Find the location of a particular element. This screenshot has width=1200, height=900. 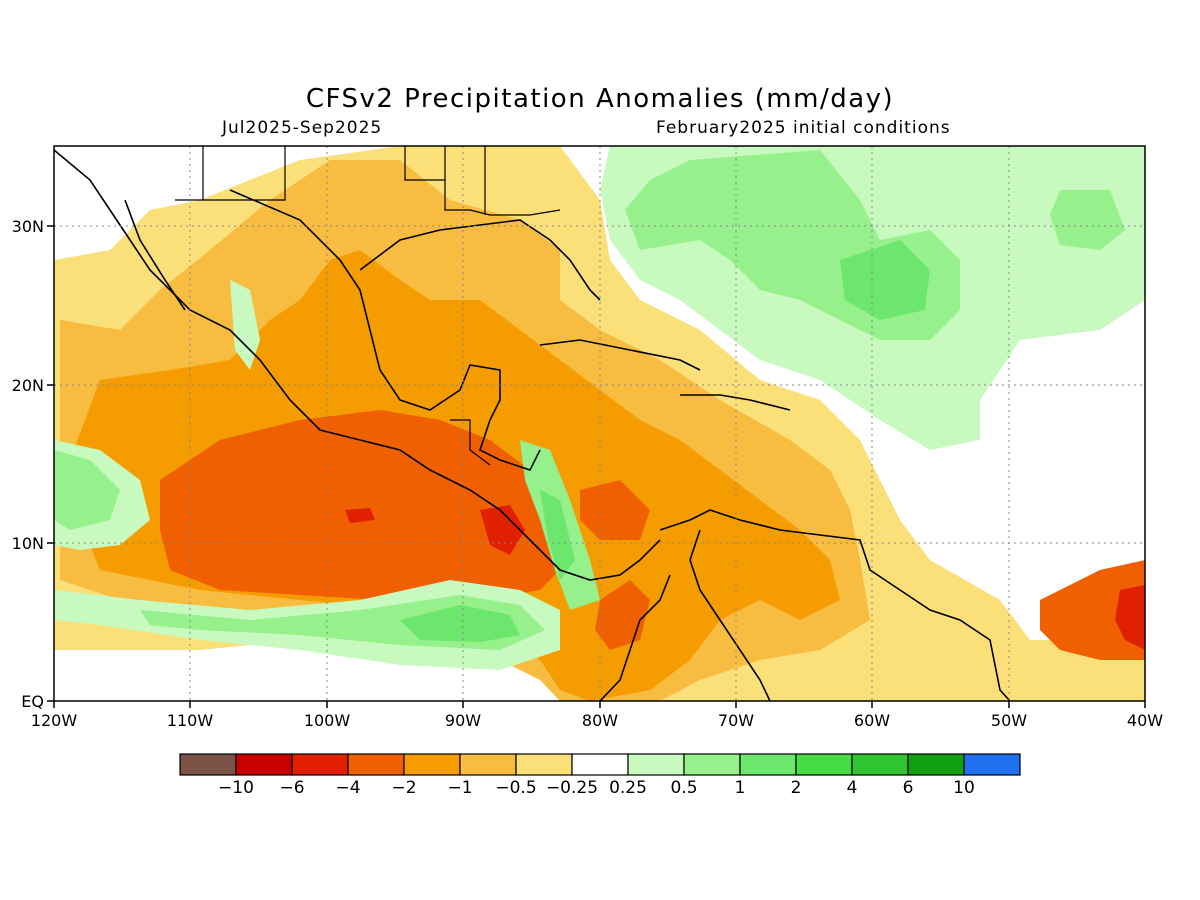

colorbar-label: −0.5 is located at coordinates (515, 788).